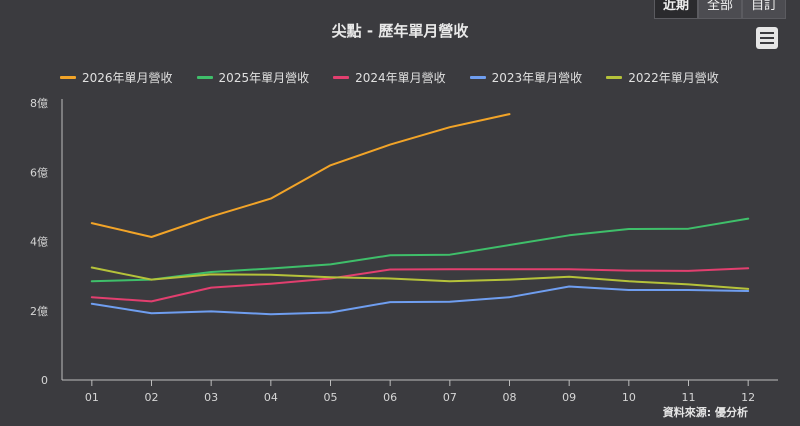 This screenshot has height=426, width=800. What do you see at coordinates (44, 380) in the screenshot?
I see `y-tick-label: 0` at bounding box center [44, 380].